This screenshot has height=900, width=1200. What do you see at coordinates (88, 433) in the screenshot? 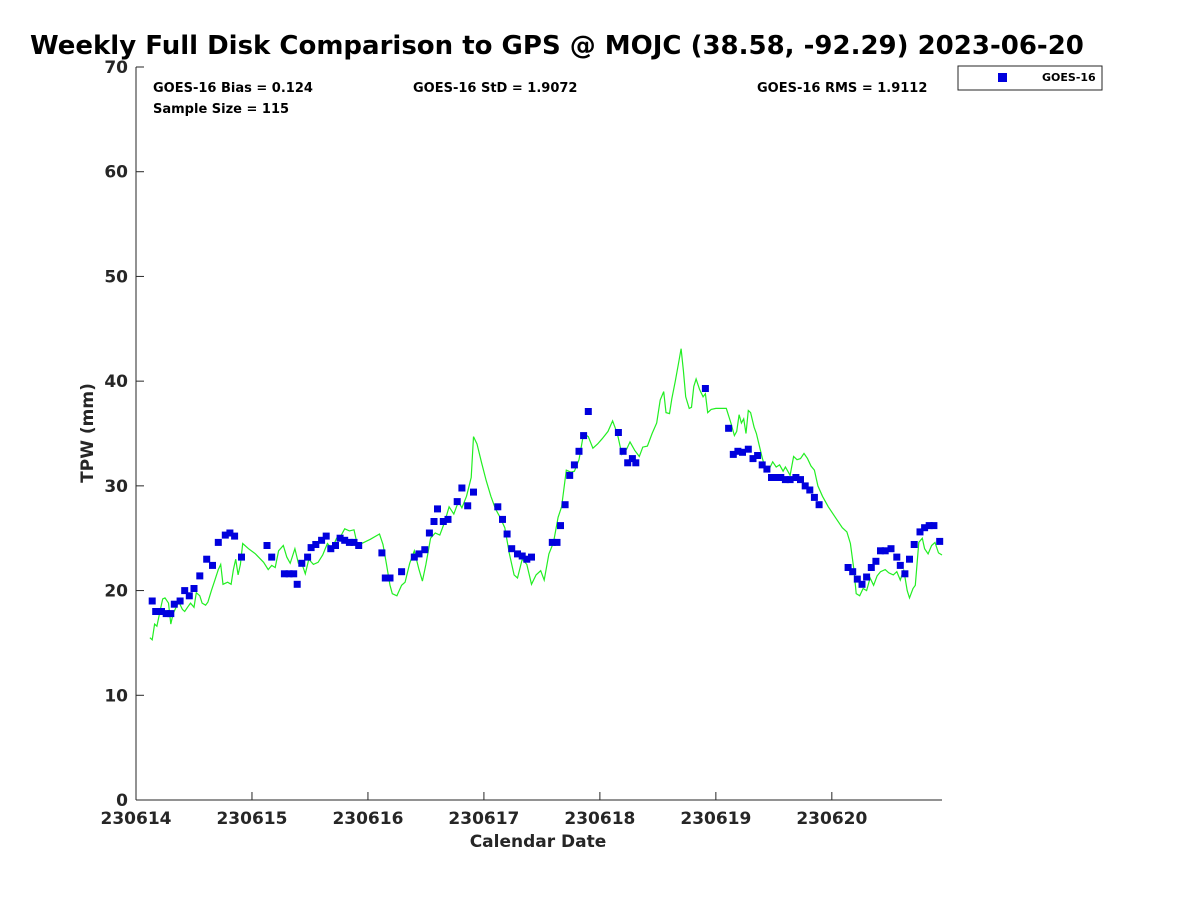
I see `y-axis-label: TPW (mm)` at bounding box center [88, 433].